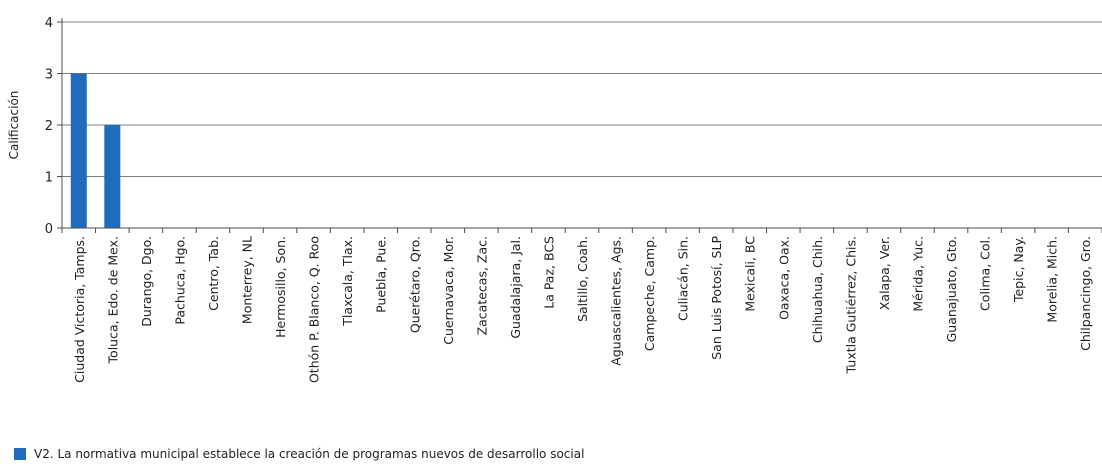 The image size is (1102, 468). Describe the element at coordinates (381, 274) in the screenshot. I see `x-tick-label: Puebla, Pue.` at that location.